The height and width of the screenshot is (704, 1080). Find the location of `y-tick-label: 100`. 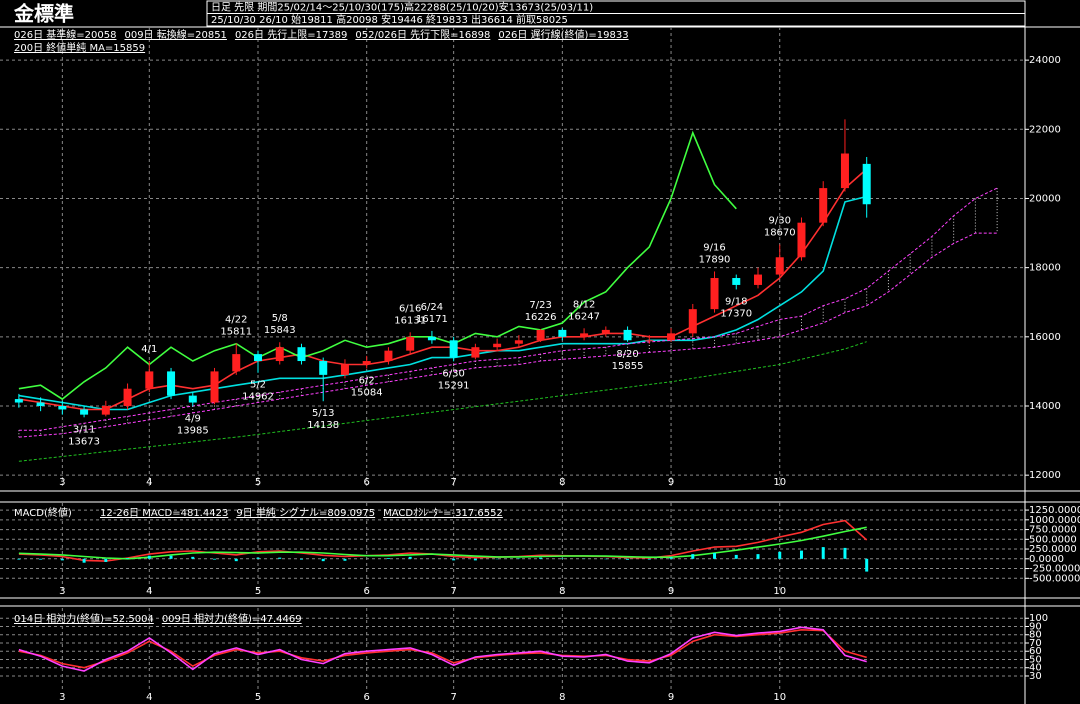

y-tick-label: 100 is located at coordinates (1038, 618).